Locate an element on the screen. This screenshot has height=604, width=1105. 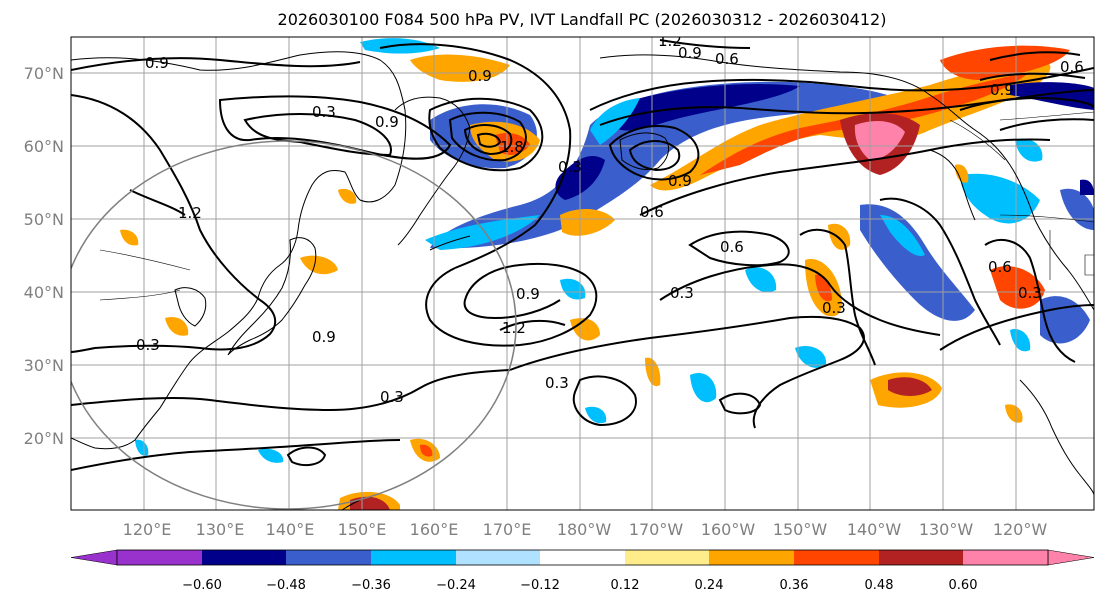
colorbar-extend-low is located at coordinates (94, 557).